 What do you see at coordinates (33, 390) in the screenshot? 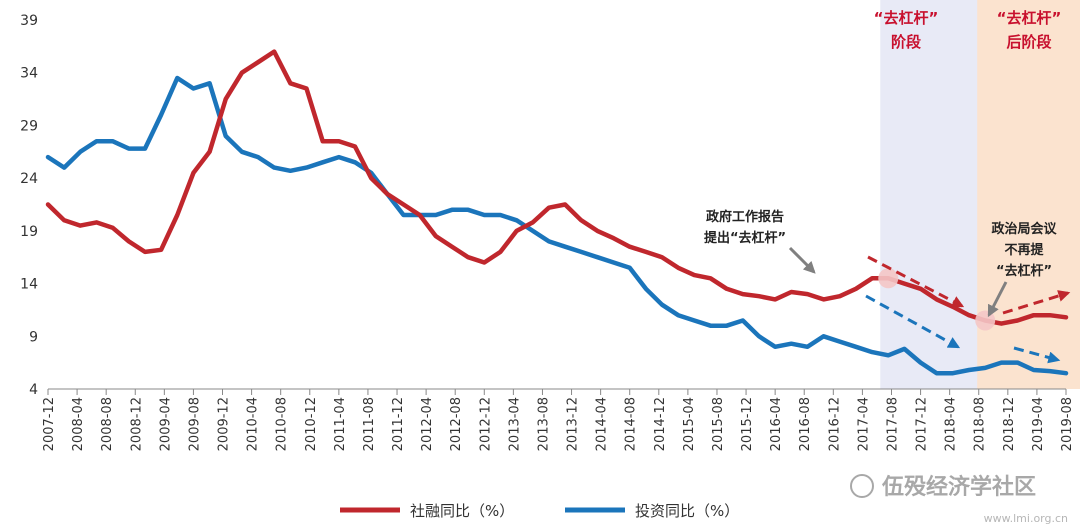
I see `y-tick-label: 4` at bounding box center [33, 390].